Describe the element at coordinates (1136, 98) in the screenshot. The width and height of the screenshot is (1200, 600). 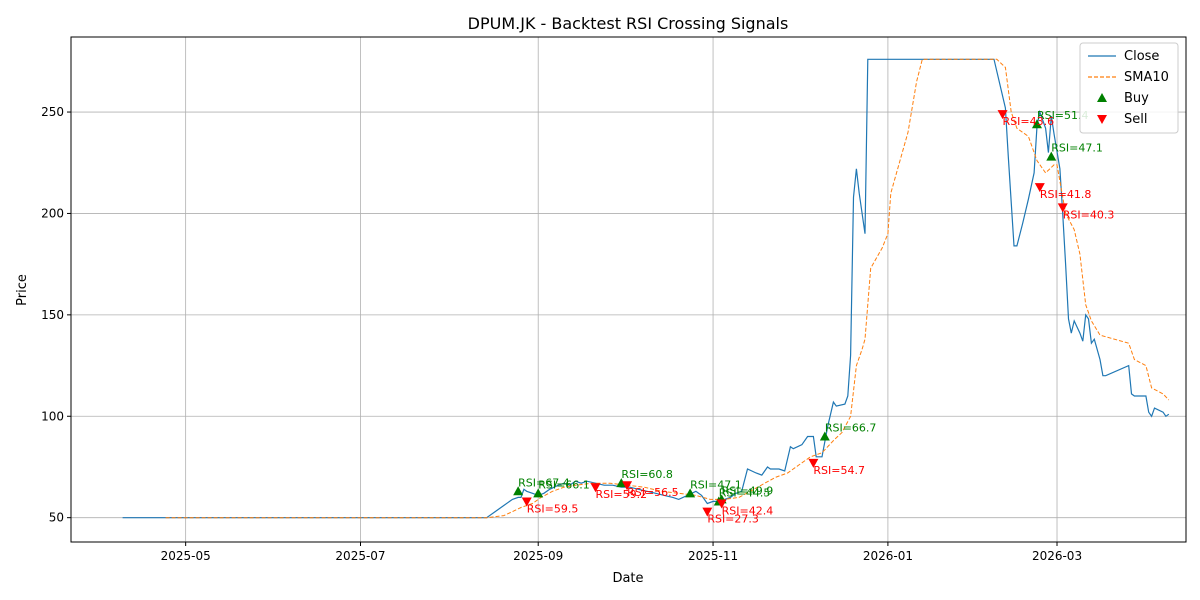
I see `legend-label: Buy` at that location.